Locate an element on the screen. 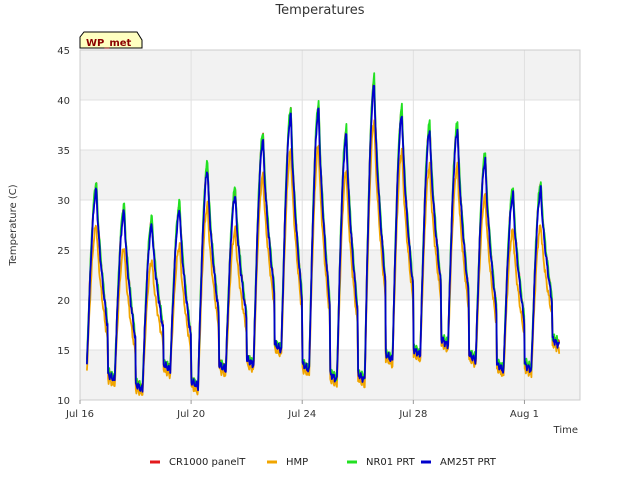 The height and width of the screenshot is (480, 640). y-tick-label: 20 is located at coordinates (63, 301).